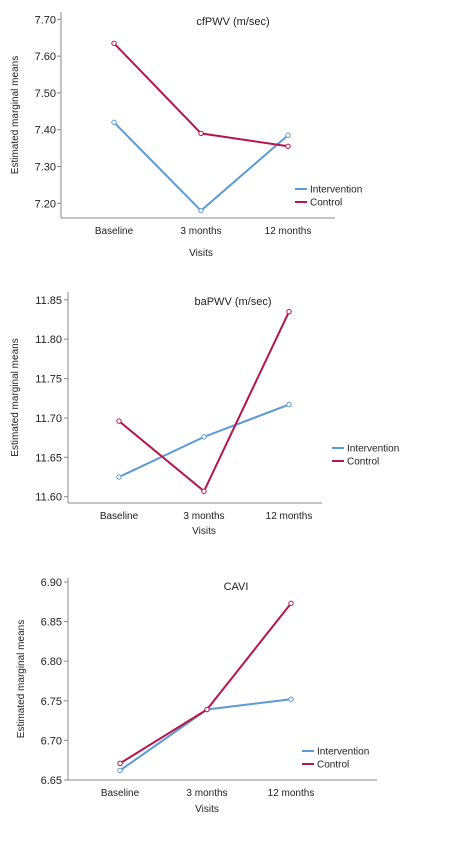 Image resolution: width=474 pixels, height=842 pixels. I want to click on chart-title: CAVI, so click(236, 587).